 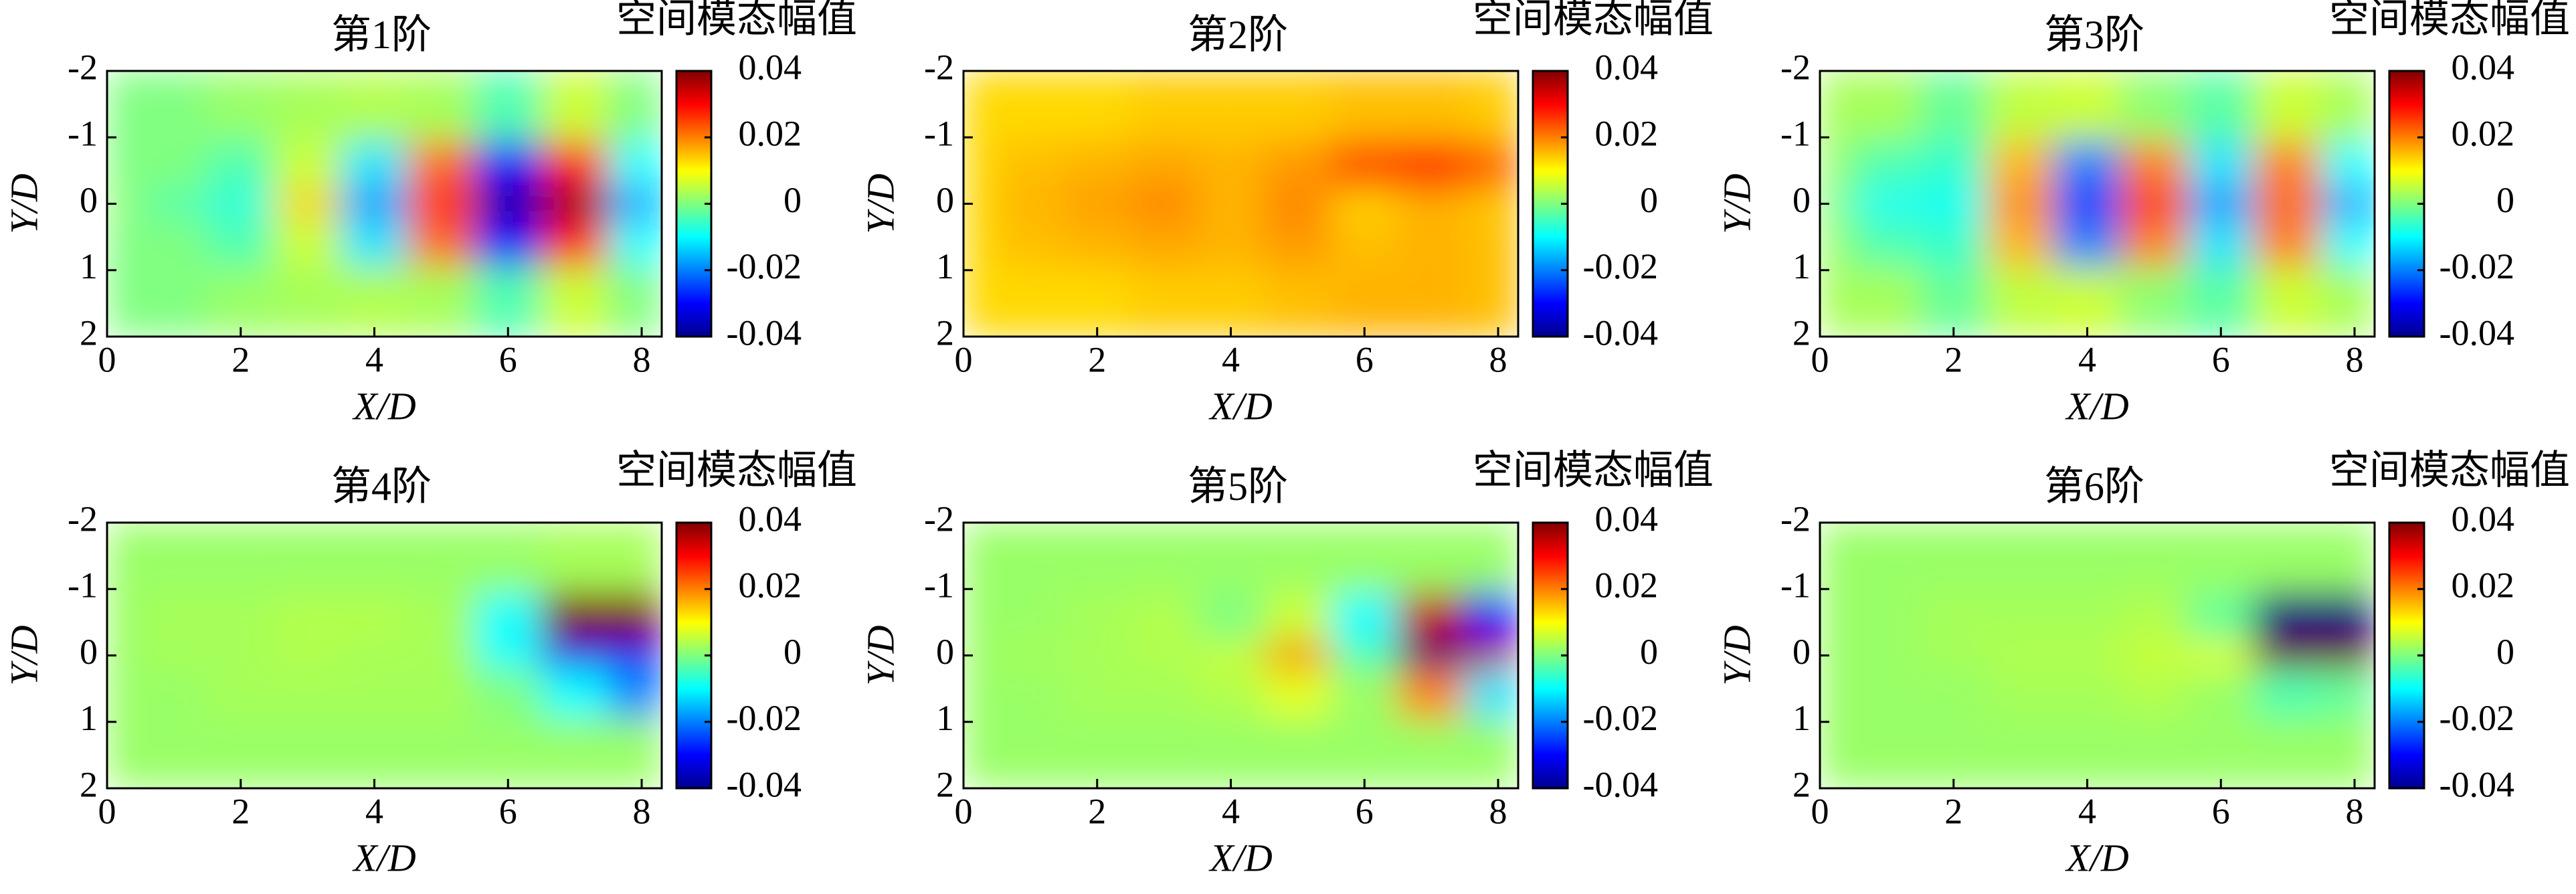 What do you see at coordinates (508, 359) in the screenshot?
I see `x-tick-label: 6` at bounding box center [508, 359].